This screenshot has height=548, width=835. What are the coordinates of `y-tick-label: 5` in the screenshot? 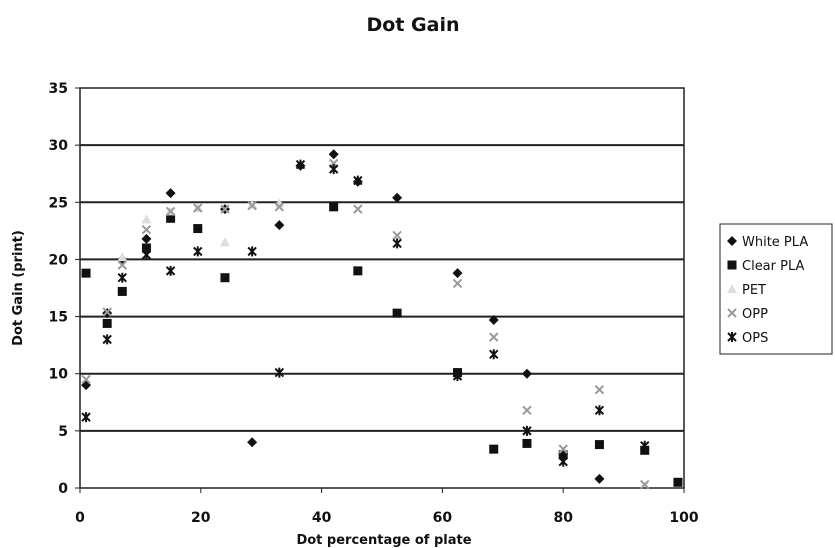 It's located at (63, 432).